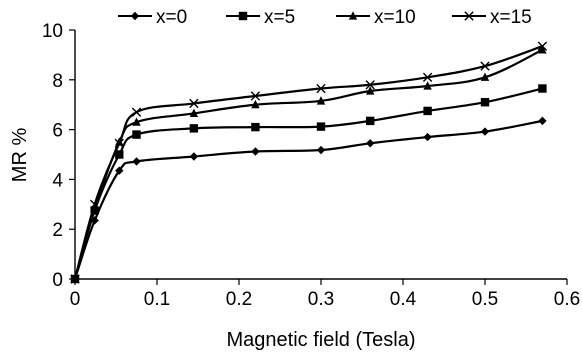 This screenshot has height=352, width=582. Describe the element at coordinates (279, 17) in the screenshot. I see `legend-label: x=5` at that location.